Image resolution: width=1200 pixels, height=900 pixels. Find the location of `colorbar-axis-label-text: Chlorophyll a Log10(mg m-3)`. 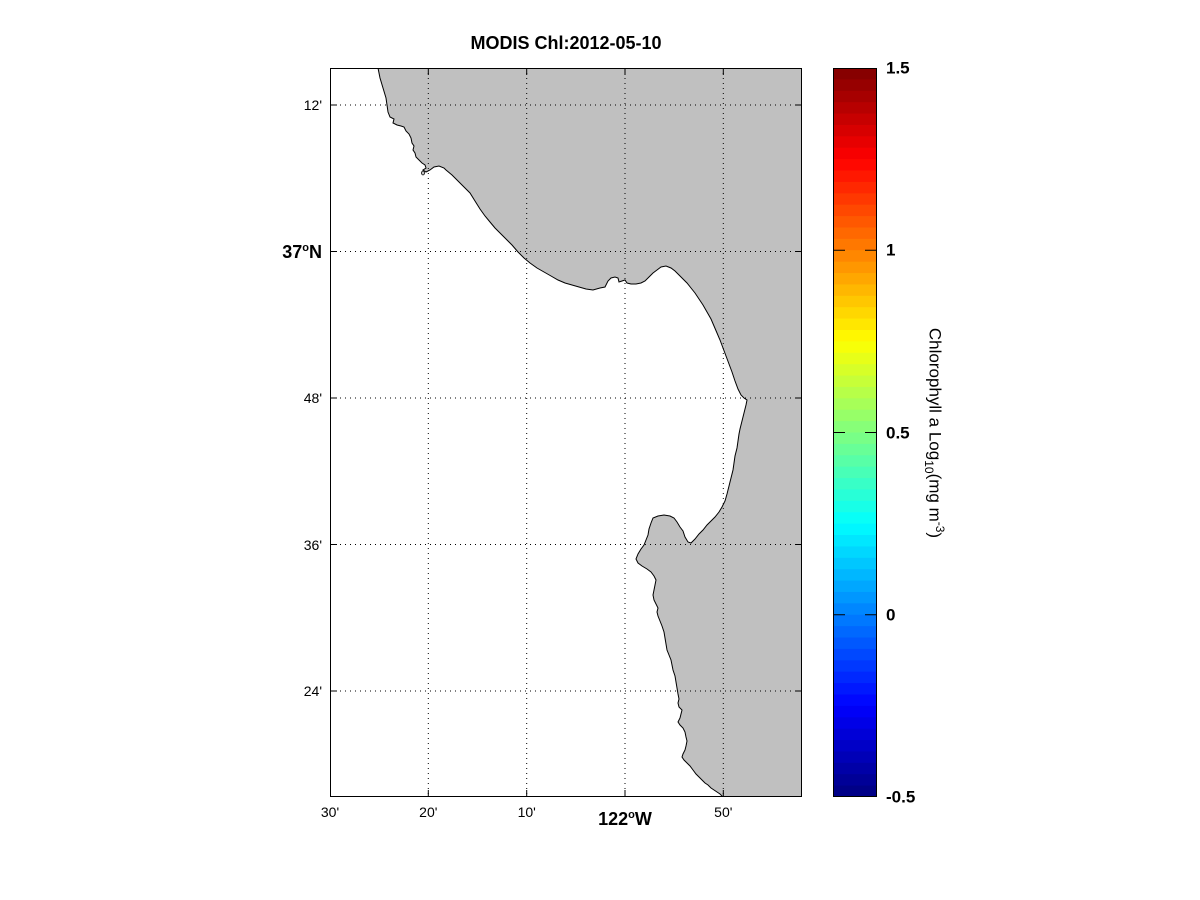

colorbar-axis-label-text: Chlorophyll a Log10(mg m-3) is located at coordinates (935, 432).